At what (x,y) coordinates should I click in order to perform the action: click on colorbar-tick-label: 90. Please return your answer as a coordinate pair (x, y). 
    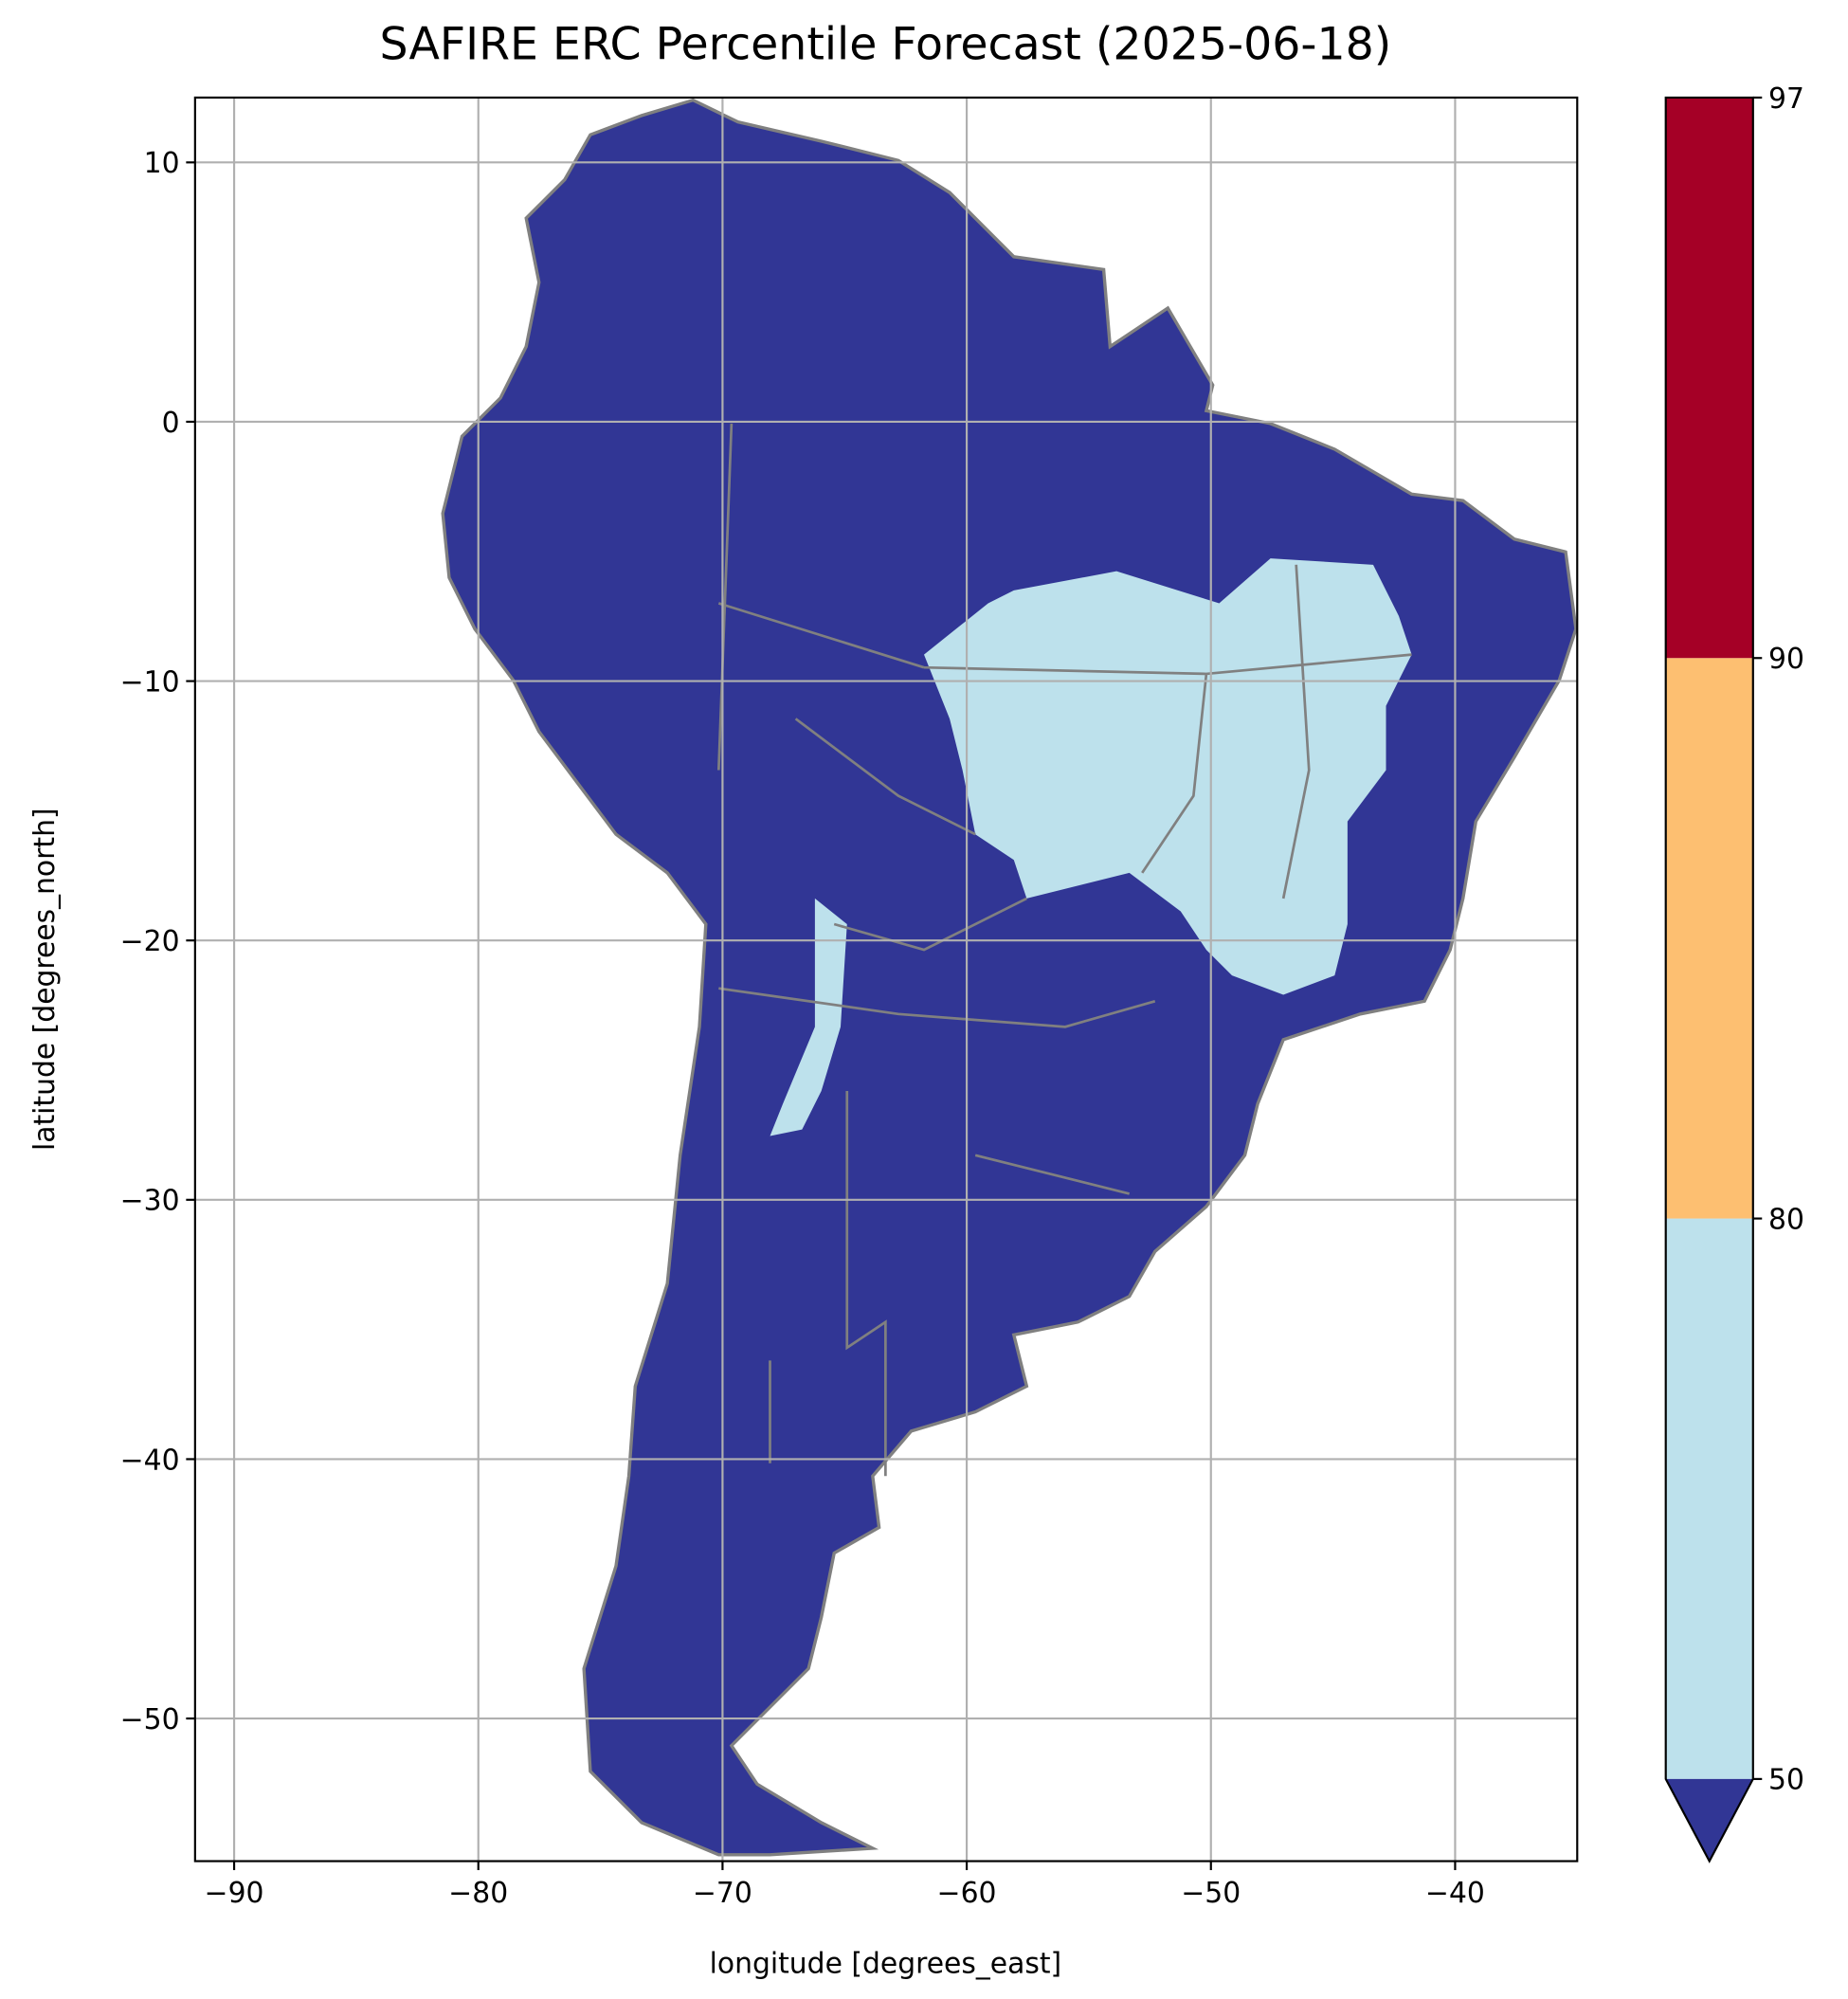
    Looking at the image, I should click on (1786, 660).